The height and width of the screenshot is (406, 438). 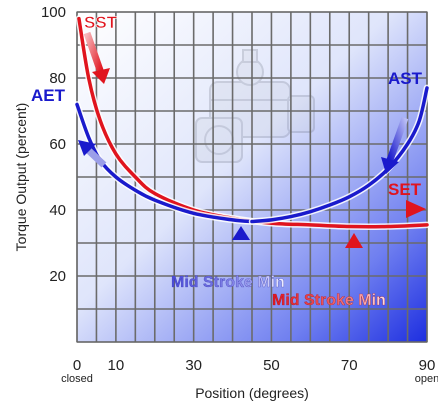 I want to click on annotation-sst: SST, so click(x=101, y=22).